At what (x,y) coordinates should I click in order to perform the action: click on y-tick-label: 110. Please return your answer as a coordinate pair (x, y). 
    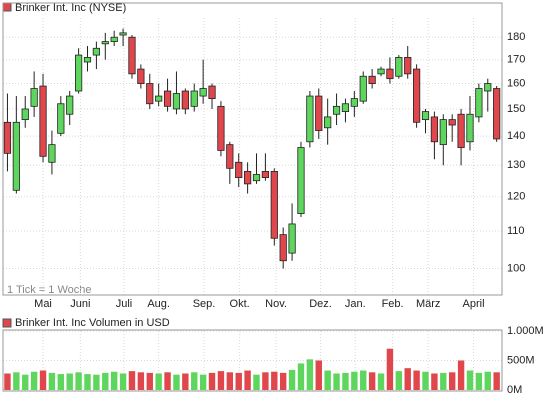
    Looking at the image, I should click on (516, 231).